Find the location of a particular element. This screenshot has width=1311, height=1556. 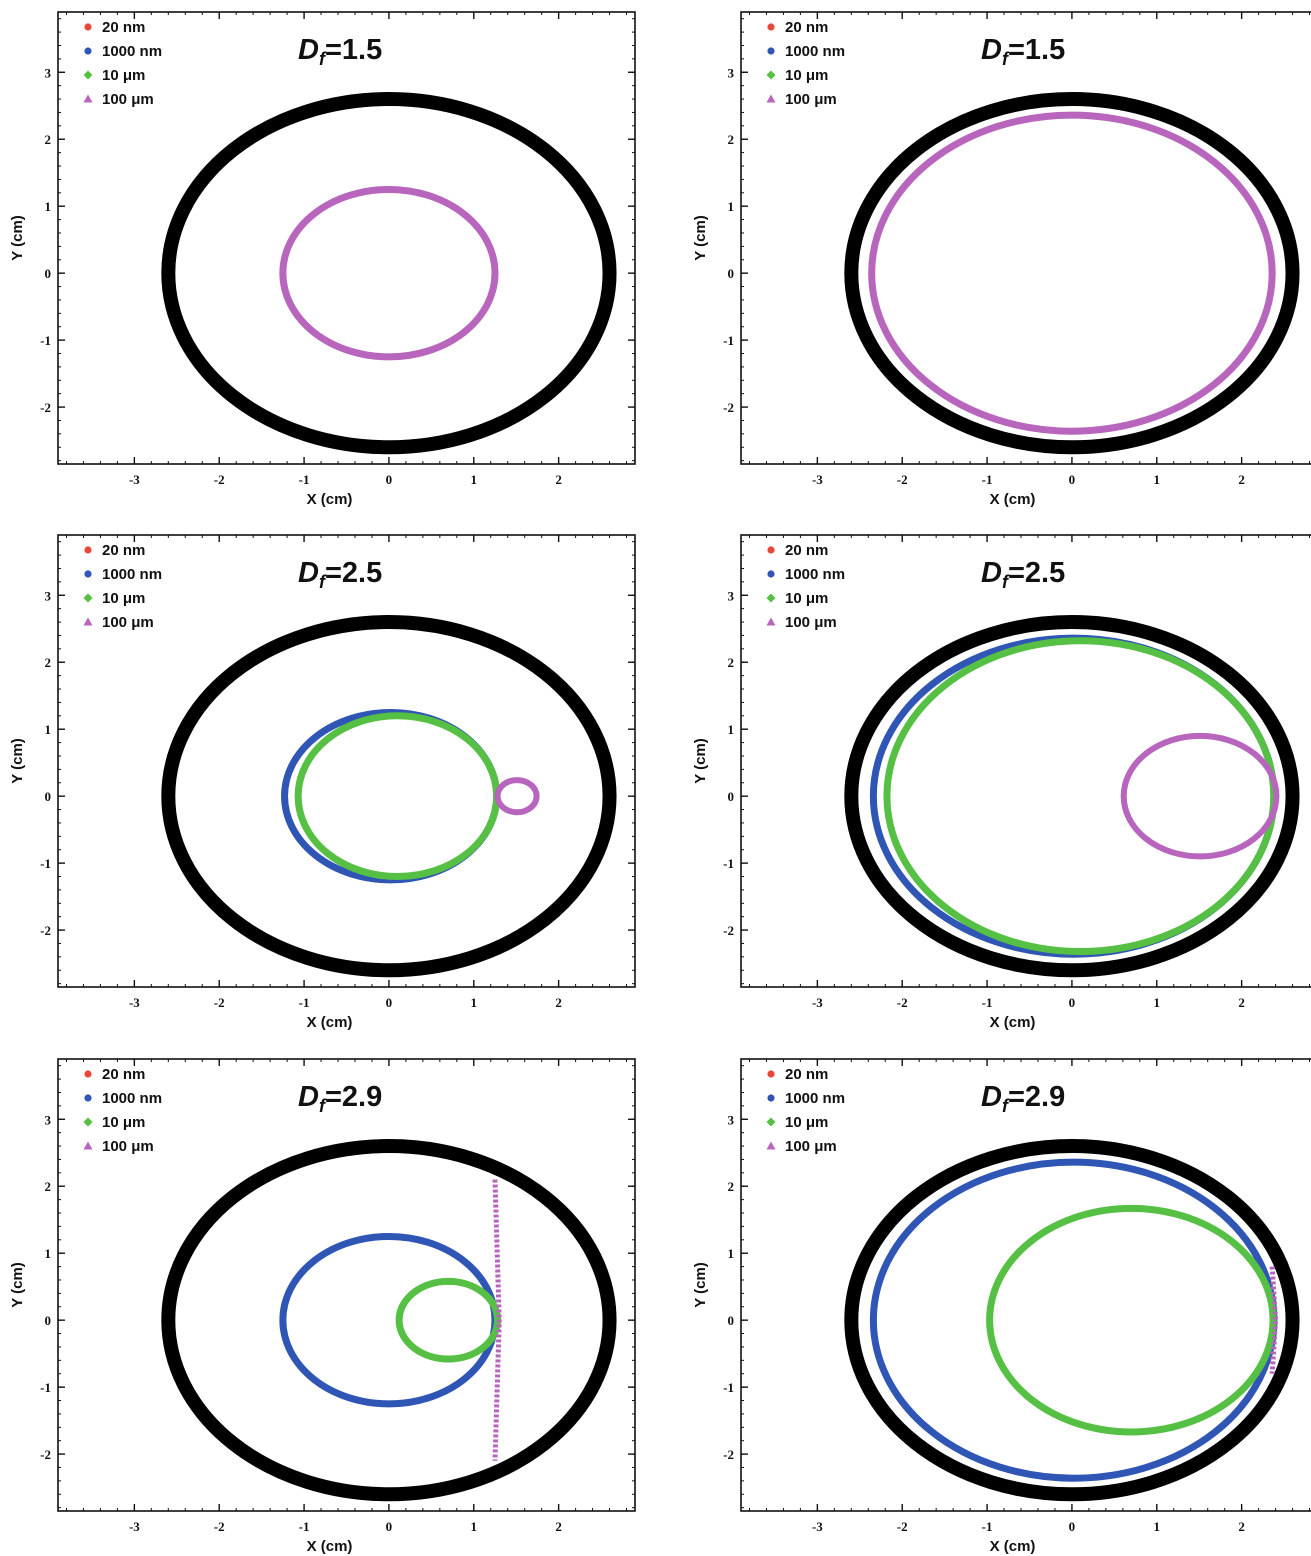

y-axis-label: Y (cm) is located at coordinates (17, 1285).